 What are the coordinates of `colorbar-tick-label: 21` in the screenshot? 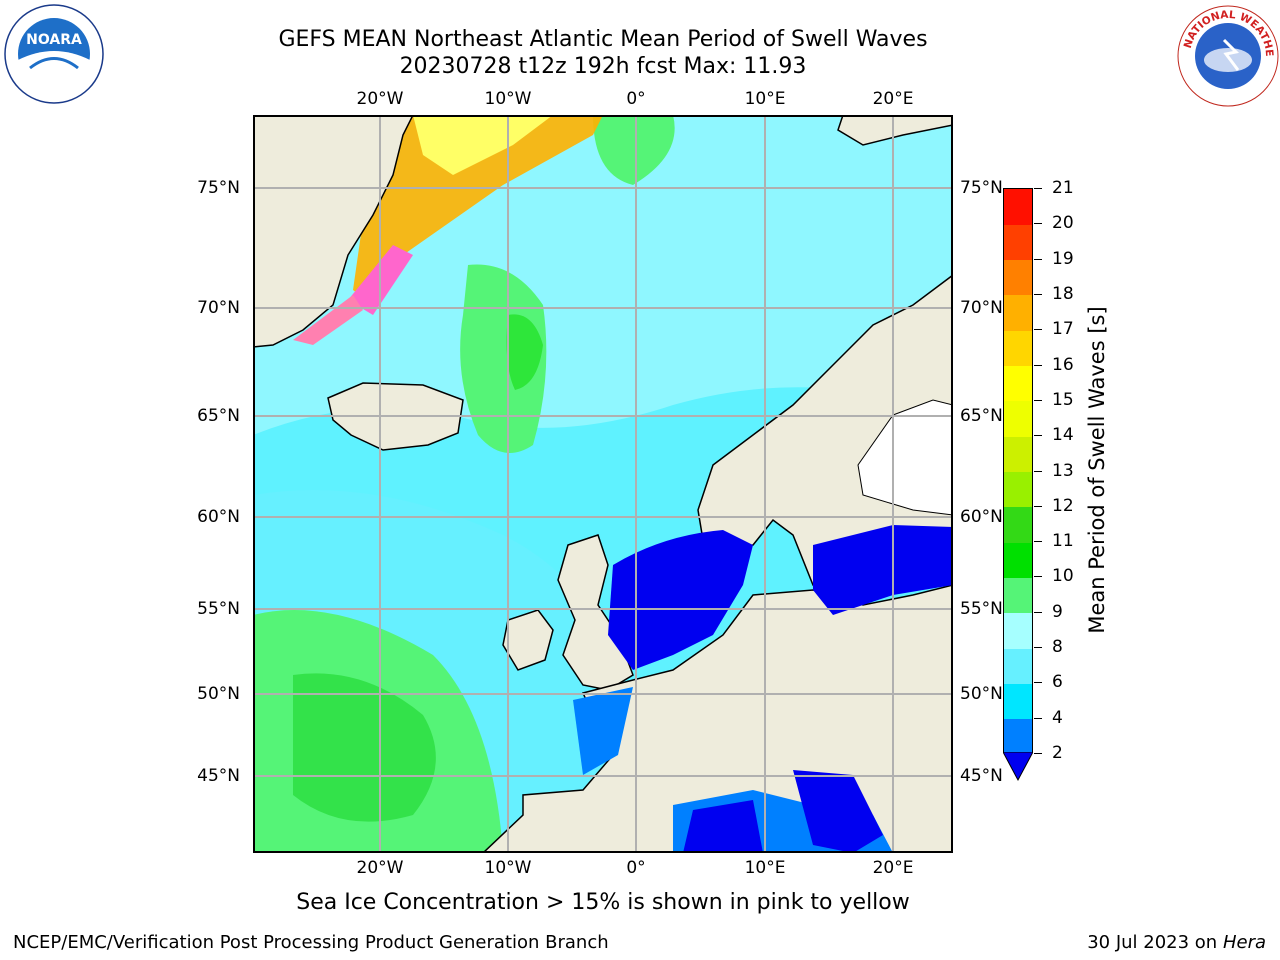 It's located at (1063, 188).